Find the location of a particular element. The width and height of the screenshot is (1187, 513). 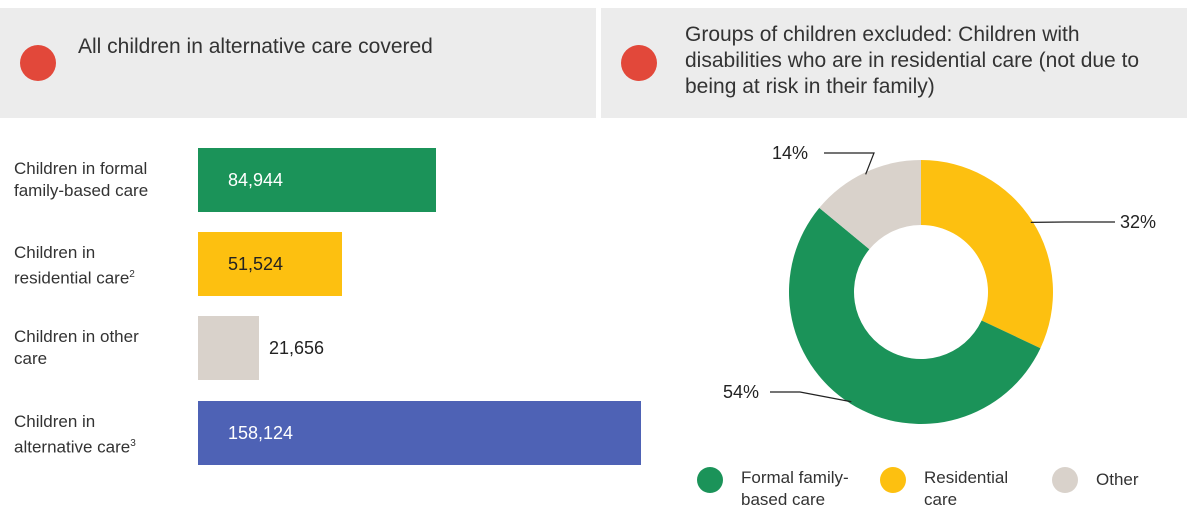

bar-category-label-line: family-based care is located at coordinates (81, 190).